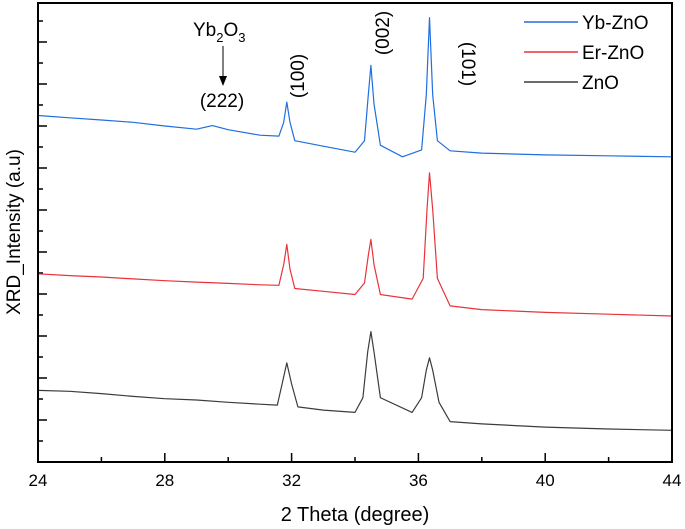 This screenshot has height=529, width=685. What do you see at coordinates (600, 83) in the screenshot?
I see `legend-label-zno: ZnO` at bounding box center [600, 83].